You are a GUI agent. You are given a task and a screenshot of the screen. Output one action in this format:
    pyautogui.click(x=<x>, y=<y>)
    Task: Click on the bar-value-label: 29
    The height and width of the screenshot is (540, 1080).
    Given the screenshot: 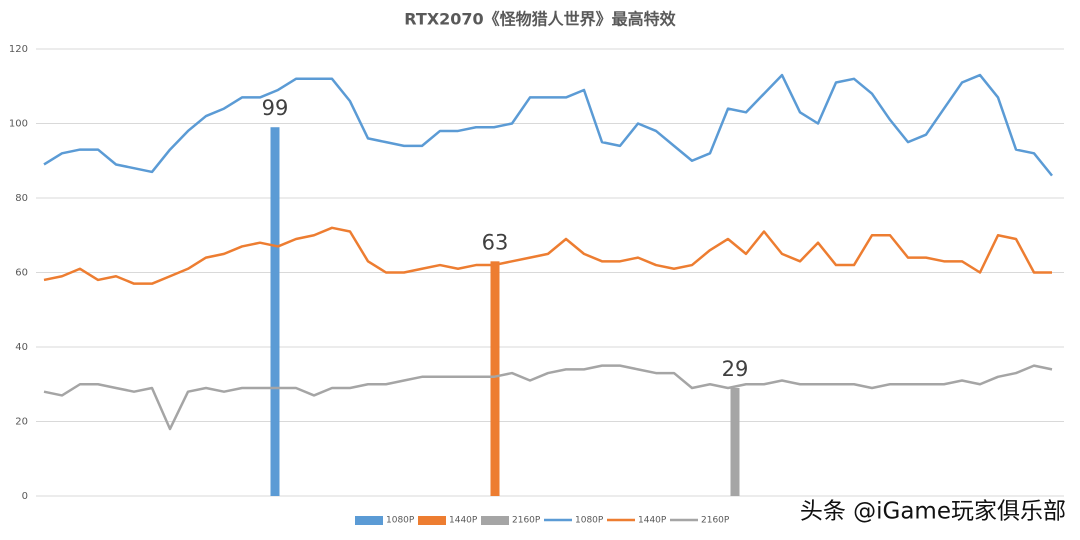 What is the action you would take?
    pyautogui.click(x=735, y=369)
    